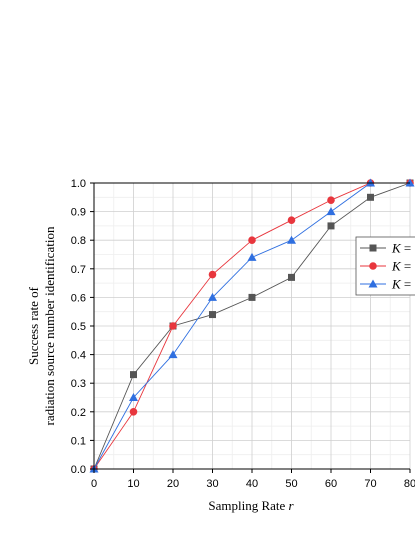 The width and height of the screenshot is (415, 537). Describe the element at coordinates (370, 484) in the screenshot. I see `x-tick-label: 70` at that location.